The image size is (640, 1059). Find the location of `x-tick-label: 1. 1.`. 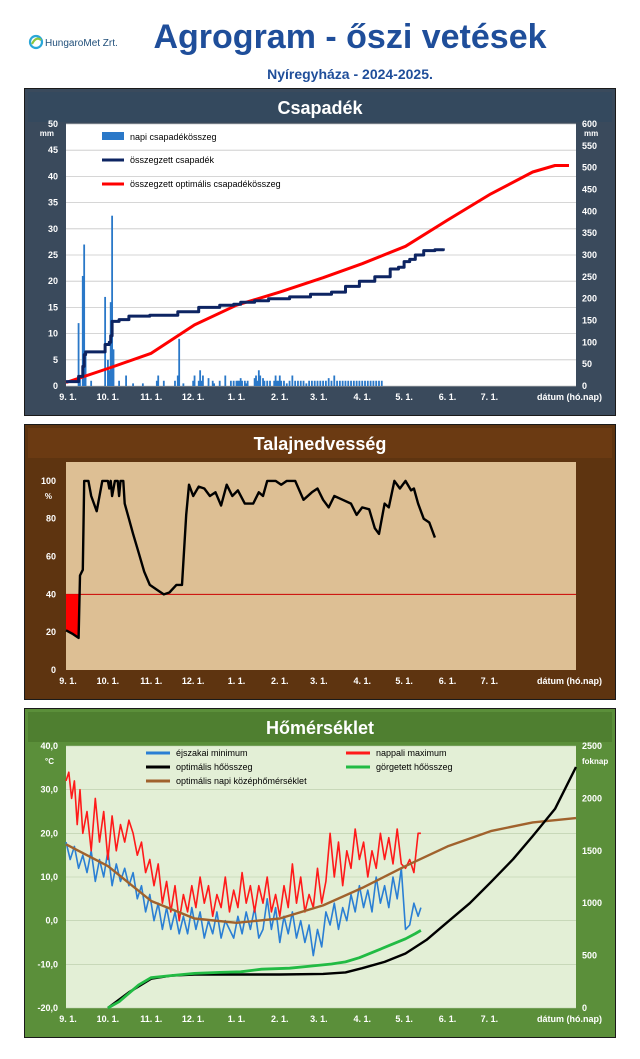

x-tick-label: 1. 1. is located at coordinates (237, 1019).